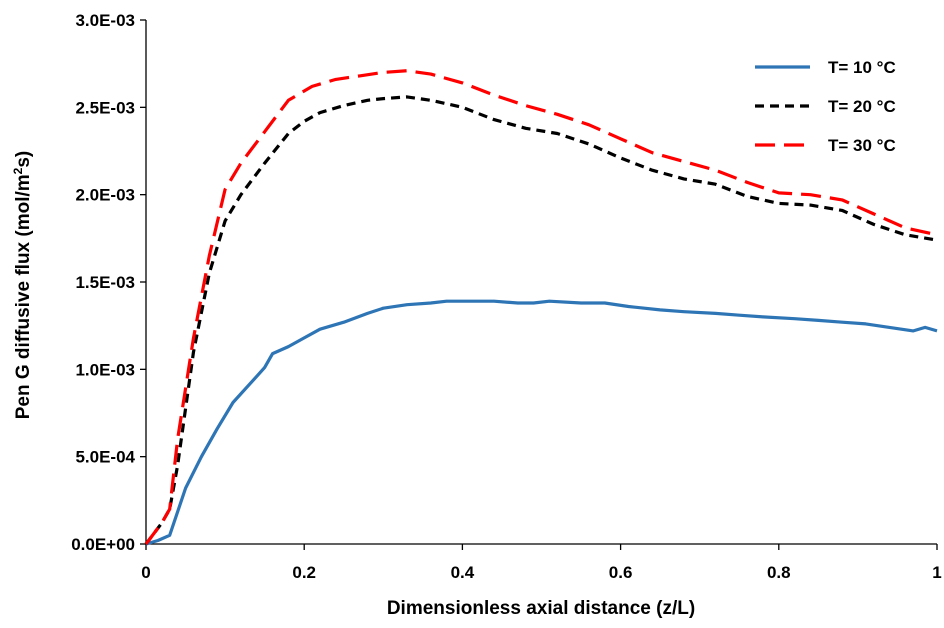 This screenshot has height=628, width=944. What do you see at coordinates (936, 572) in the screenshot?
I see `x-tick-label: 1` at bounding box center [936, 572].